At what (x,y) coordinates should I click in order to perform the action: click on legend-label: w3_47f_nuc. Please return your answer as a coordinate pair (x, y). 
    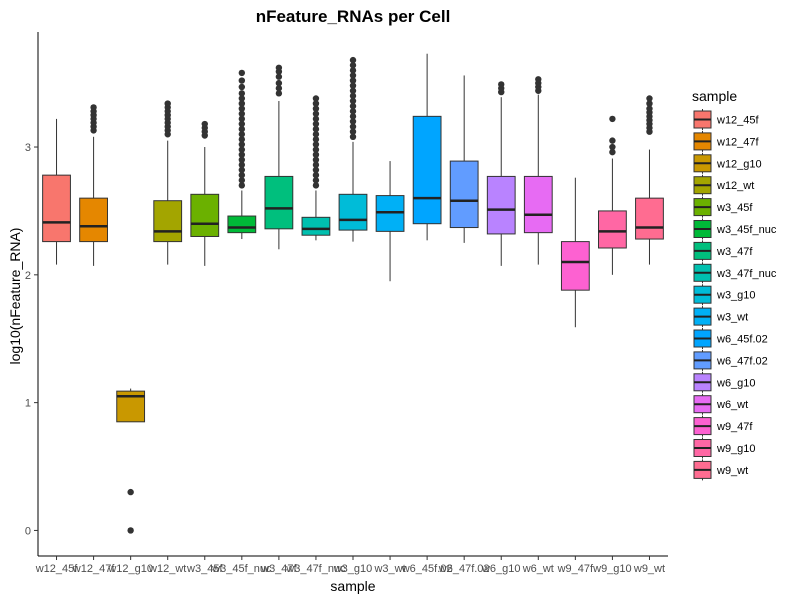
    Looking at the image, I should click on (746, 274).